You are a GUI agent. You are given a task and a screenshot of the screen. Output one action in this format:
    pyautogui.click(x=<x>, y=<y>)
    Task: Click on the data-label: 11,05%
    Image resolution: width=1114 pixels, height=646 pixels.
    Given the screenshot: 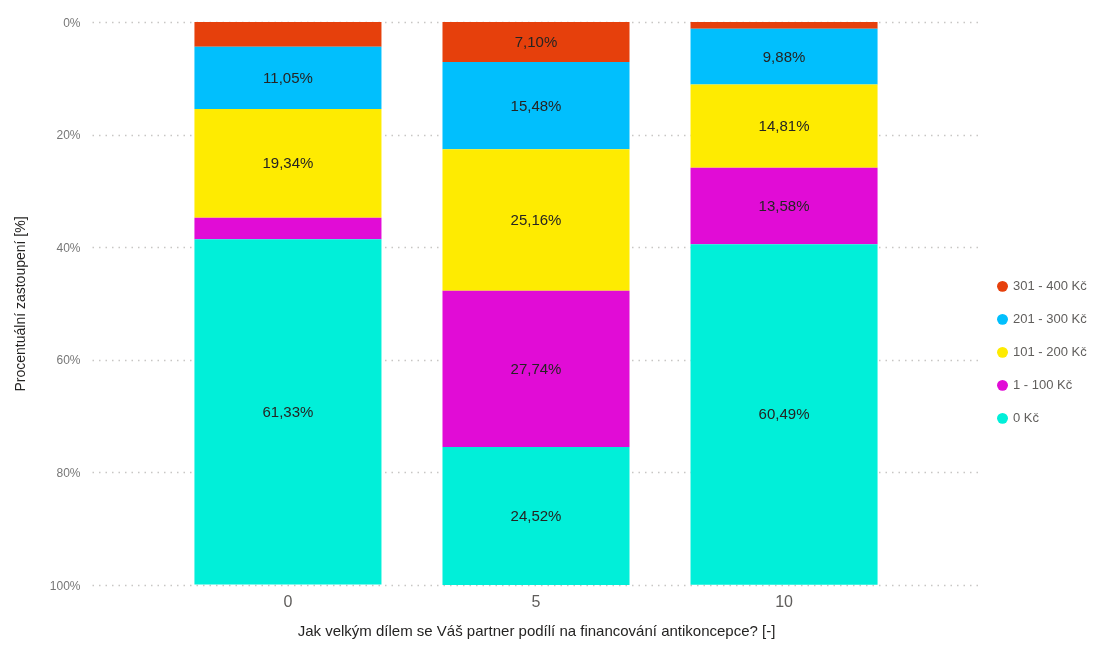 What is the action you would take?
    pyautogui.click(x=288, y=77)
    